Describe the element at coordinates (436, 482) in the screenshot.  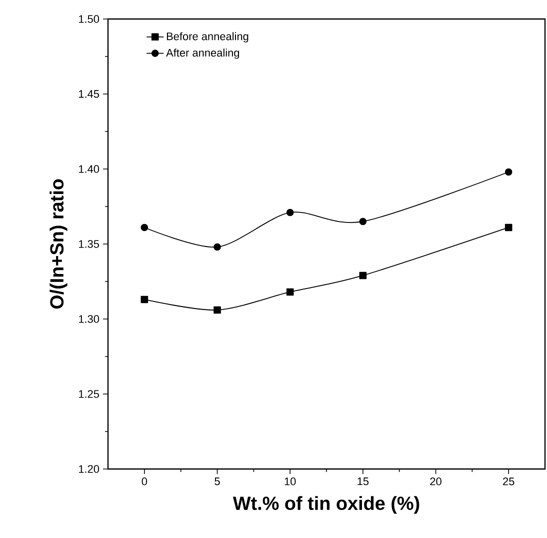
I see `x-tick-label: 20` at that location.